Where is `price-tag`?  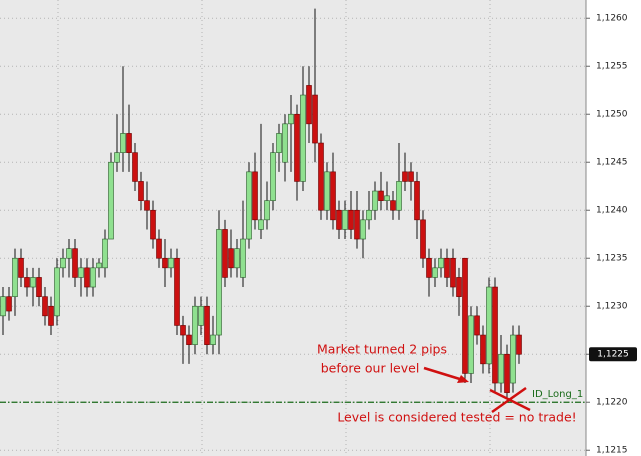 price-tag is located at coordinates (613, 354).